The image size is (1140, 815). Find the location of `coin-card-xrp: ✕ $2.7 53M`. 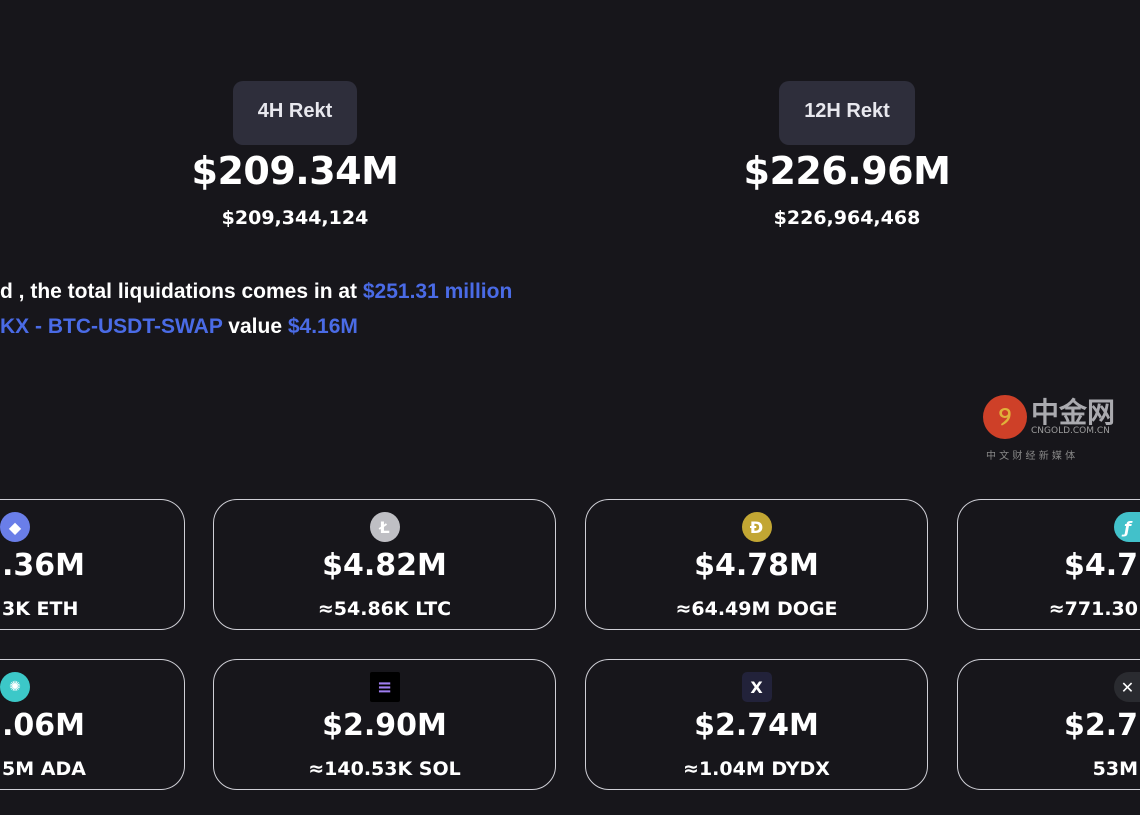

coin-card-xrp: ✕ $2.7 53M is located at coordinates (1048, 724).